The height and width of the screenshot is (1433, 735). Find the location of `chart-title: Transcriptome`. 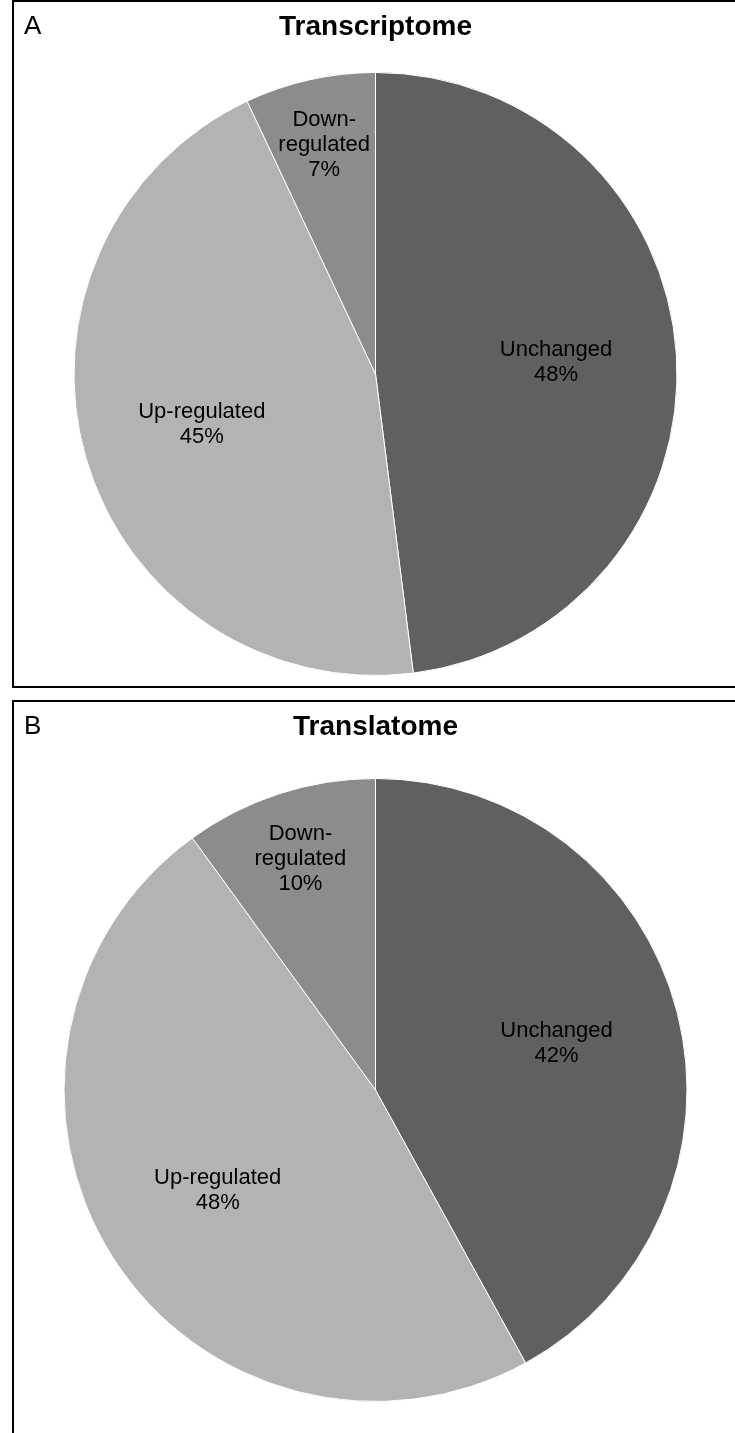

chart-title: Transcriptome is located at coordinates (375, 25).